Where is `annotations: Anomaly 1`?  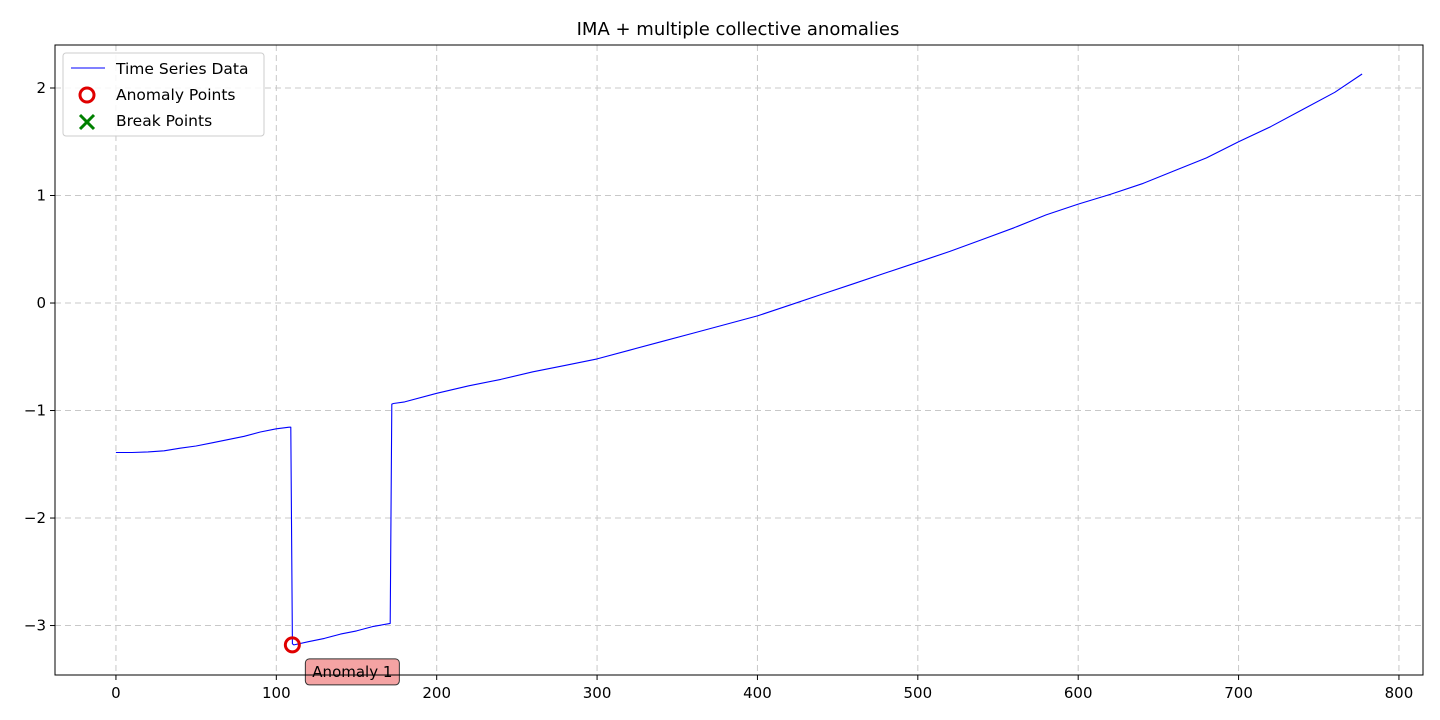
annotations: Anomaly 1 is located at coordinates (352, 672).